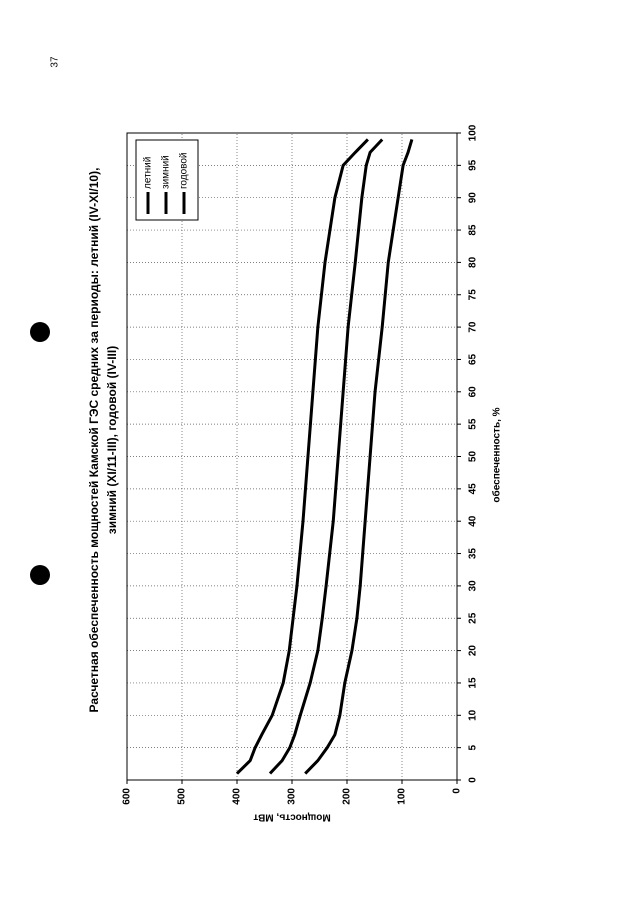 This screenshot has height=905, width=640. I want to click on y-tick-label: 500, so click(182, 796).